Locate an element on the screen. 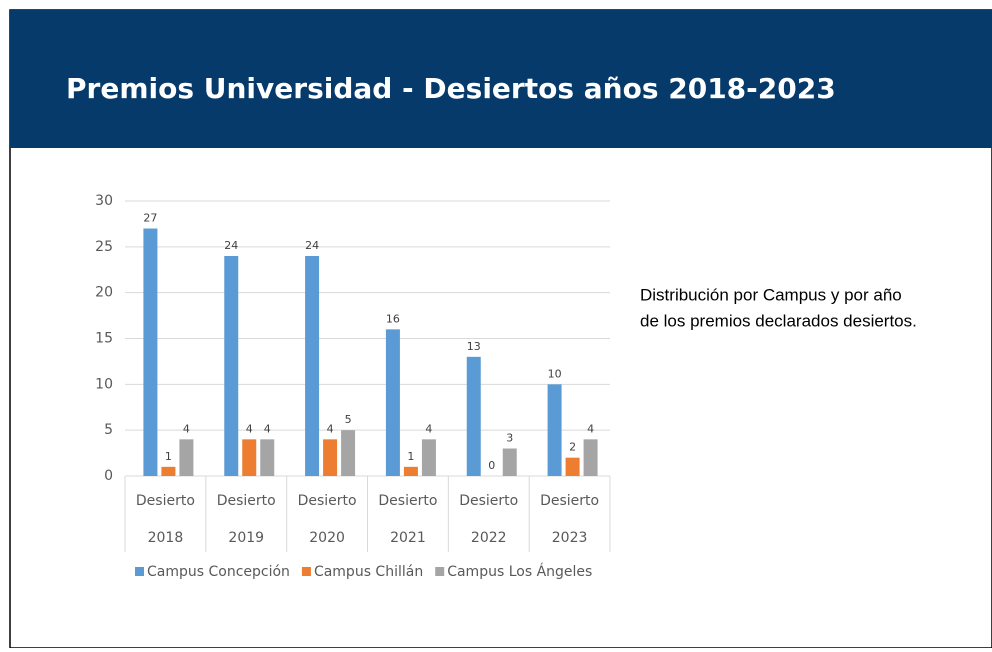 The image size is (992, 652). y-tick-label: 15 is located at coordinates (104, 339).